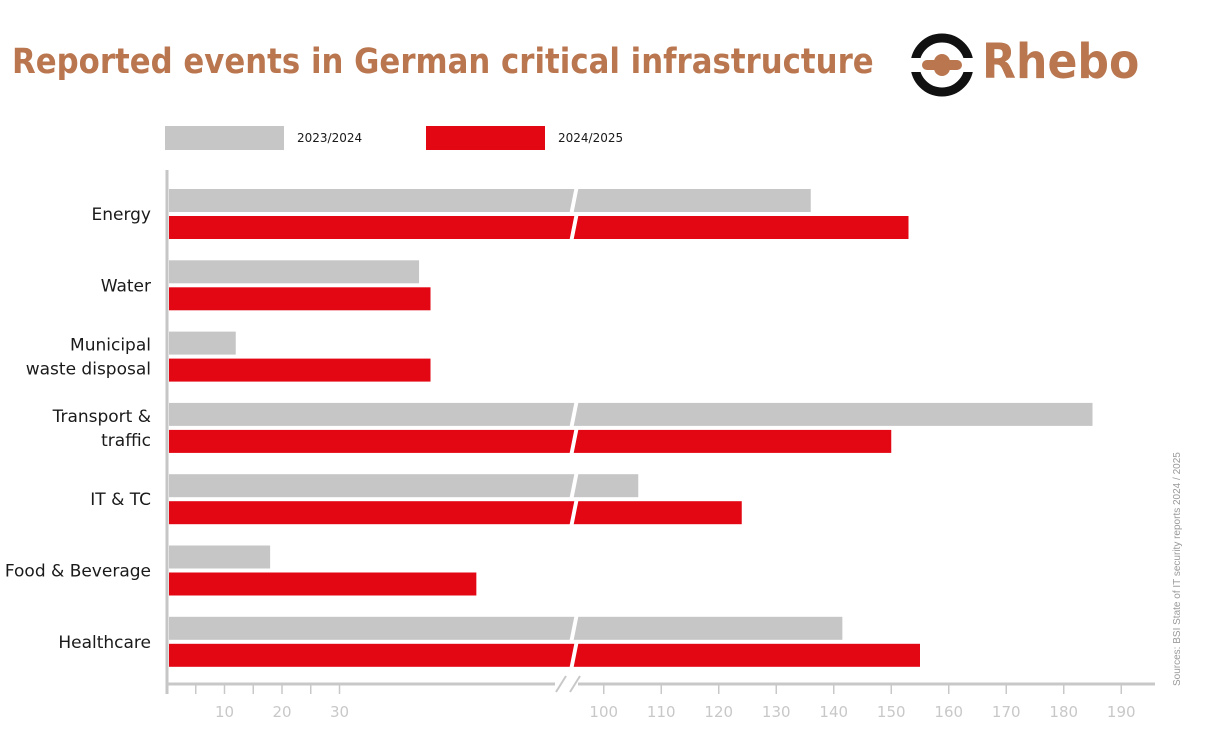 Image resolution: width=1214 pixels, height=749 pixels. I want to click on x-tick-label: 10, so click(224, 712).